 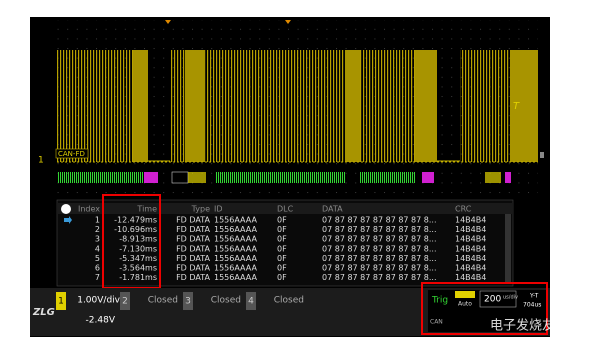 I want to click on channel-number: 2, so click(x=125, y=302).